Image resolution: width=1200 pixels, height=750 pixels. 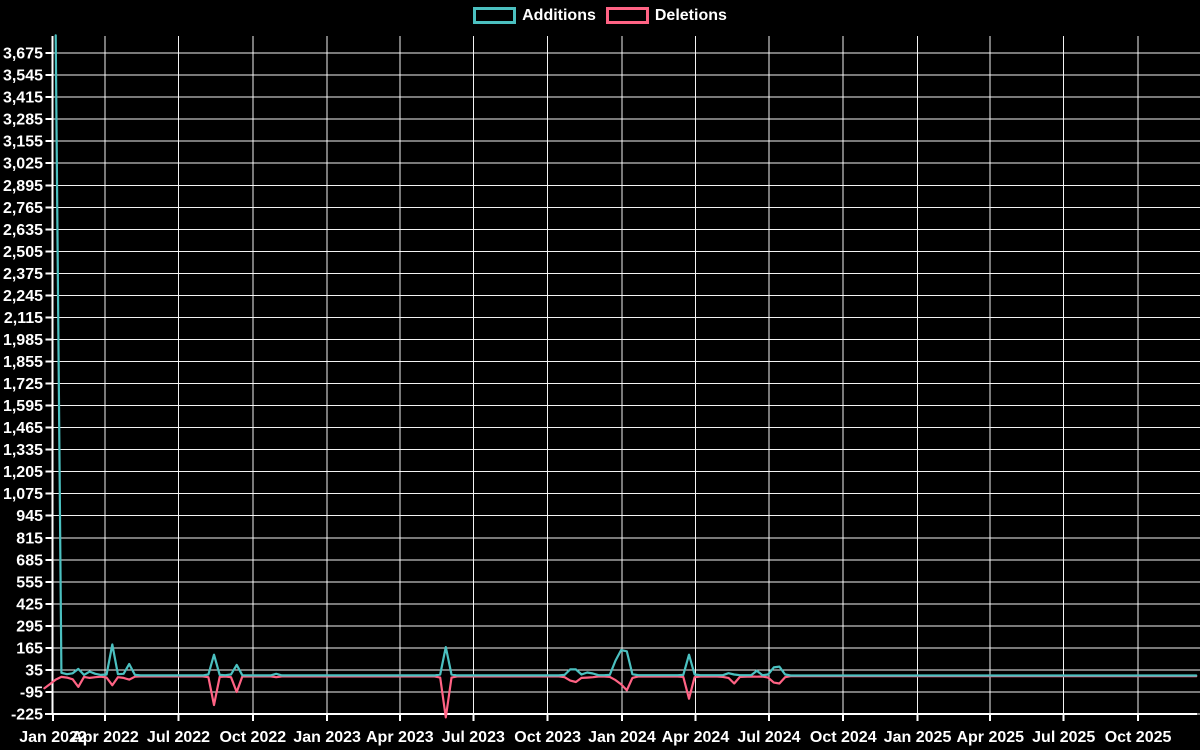 What do you see at coordinates (327, 737) in the screenshot?
I see `x-tick-label: Jan 2023` at bounding box center [327, 737].